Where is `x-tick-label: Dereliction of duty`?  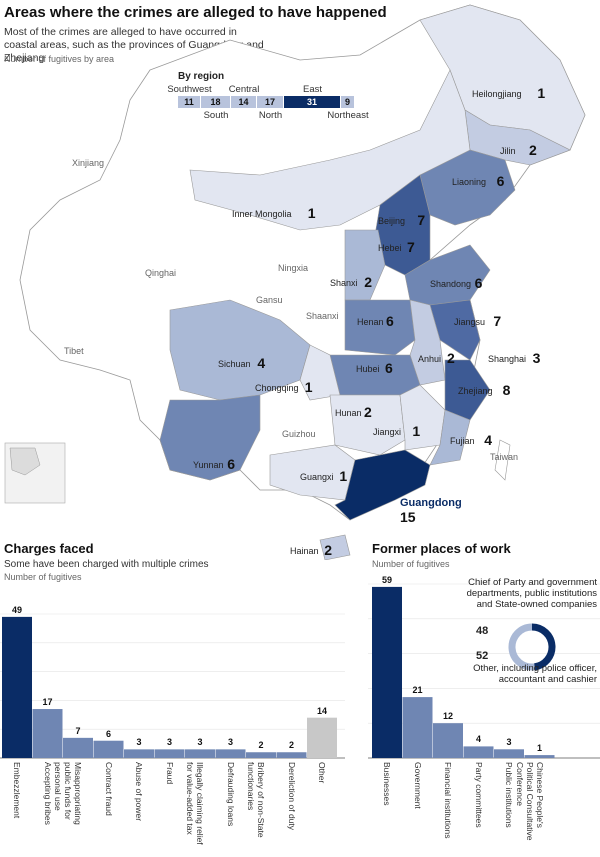 x-tick-label: Dereliction of duty is located at coordinates (291, 796).